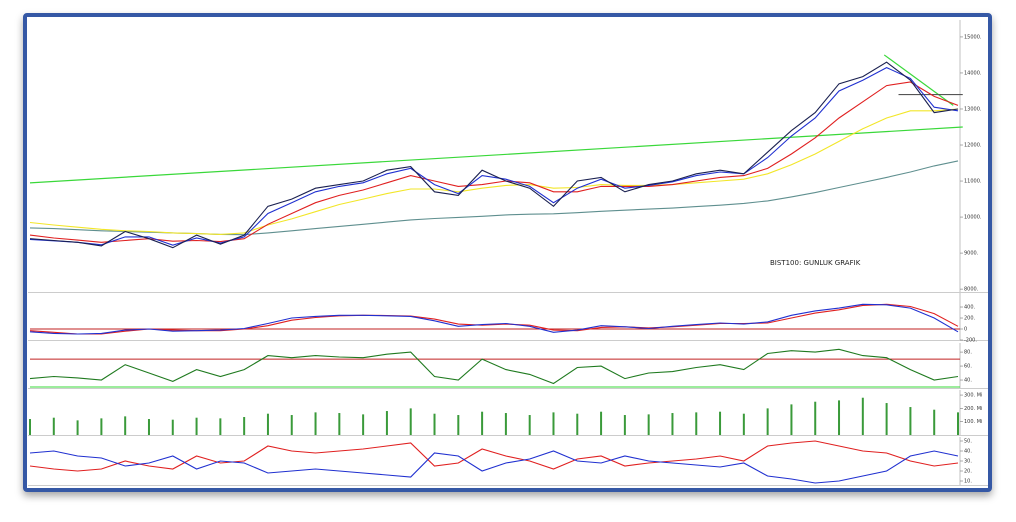 The width and height of the screenshot is (1016, 522). What do you see at coordinates (971, 290) in the screenshot?
I see `y-tick-label: 8000.` at bounding box center [971, 290].